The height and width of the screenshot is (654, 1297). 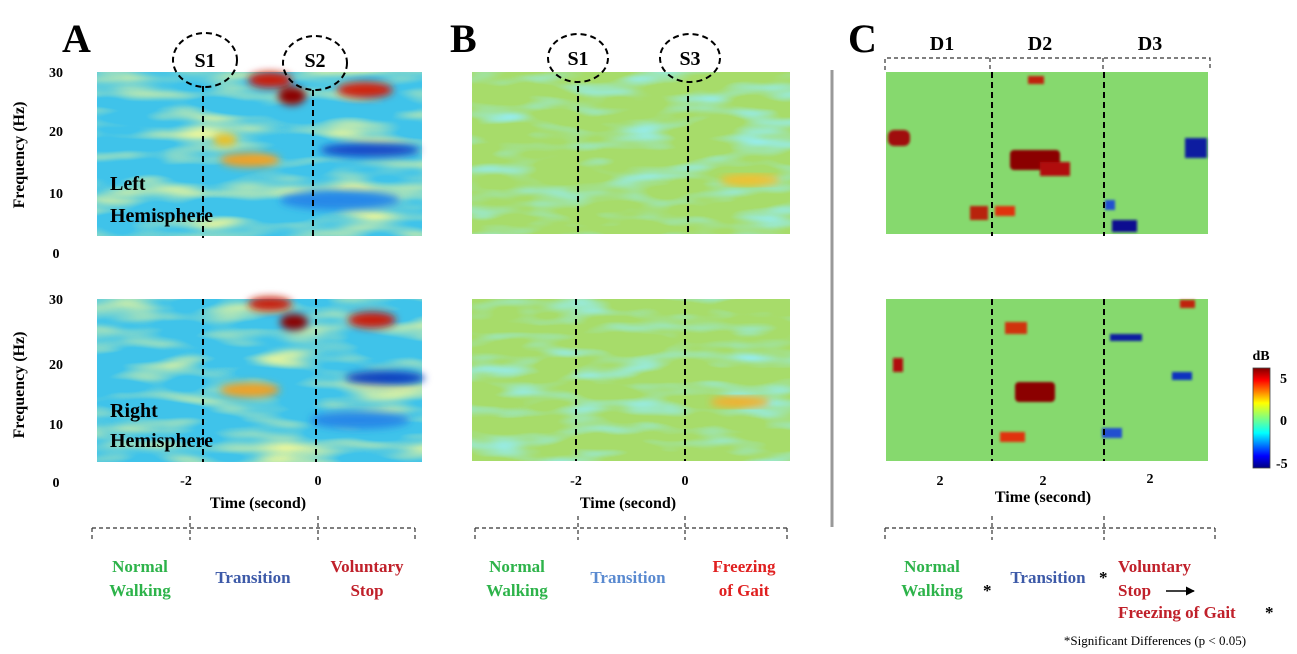 I want to click on text-line: of Gait, so click(x=744, y=590).